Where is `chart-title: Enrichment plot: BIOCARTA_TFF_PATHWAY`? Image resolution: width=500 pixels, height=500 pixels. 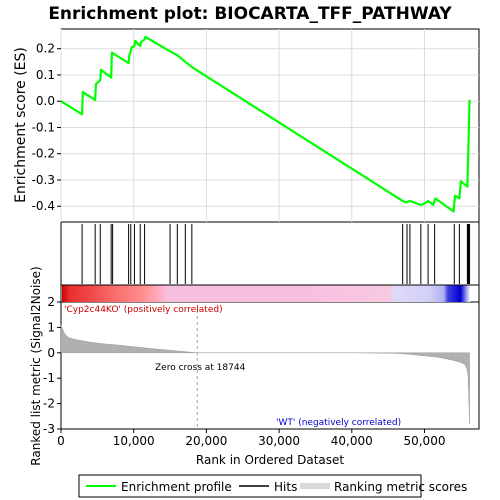 chart-title: Enrichment plot: BIOCARTA_TFF_PATHWAY is located at coordinates (250, 14).